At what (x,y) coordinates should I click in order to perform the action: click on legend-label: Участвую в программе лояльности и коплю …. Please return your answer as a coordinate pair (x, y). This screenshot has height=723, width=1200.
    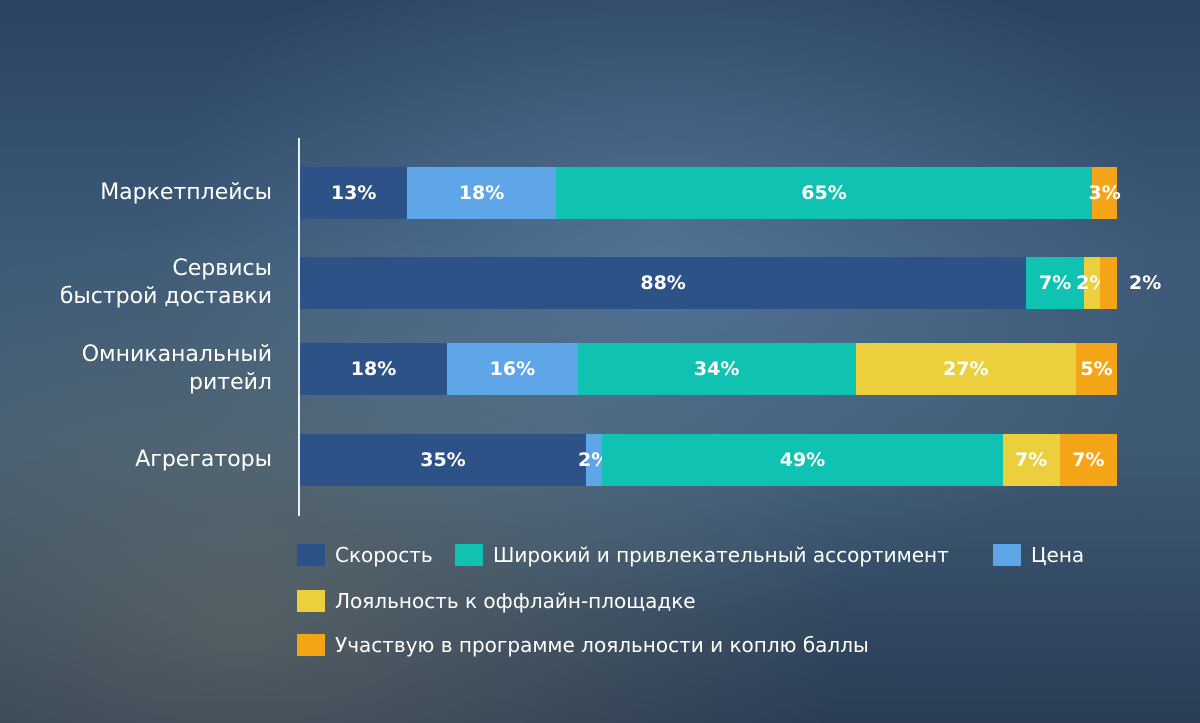
    Looking at the image, I should click on (602, 645).